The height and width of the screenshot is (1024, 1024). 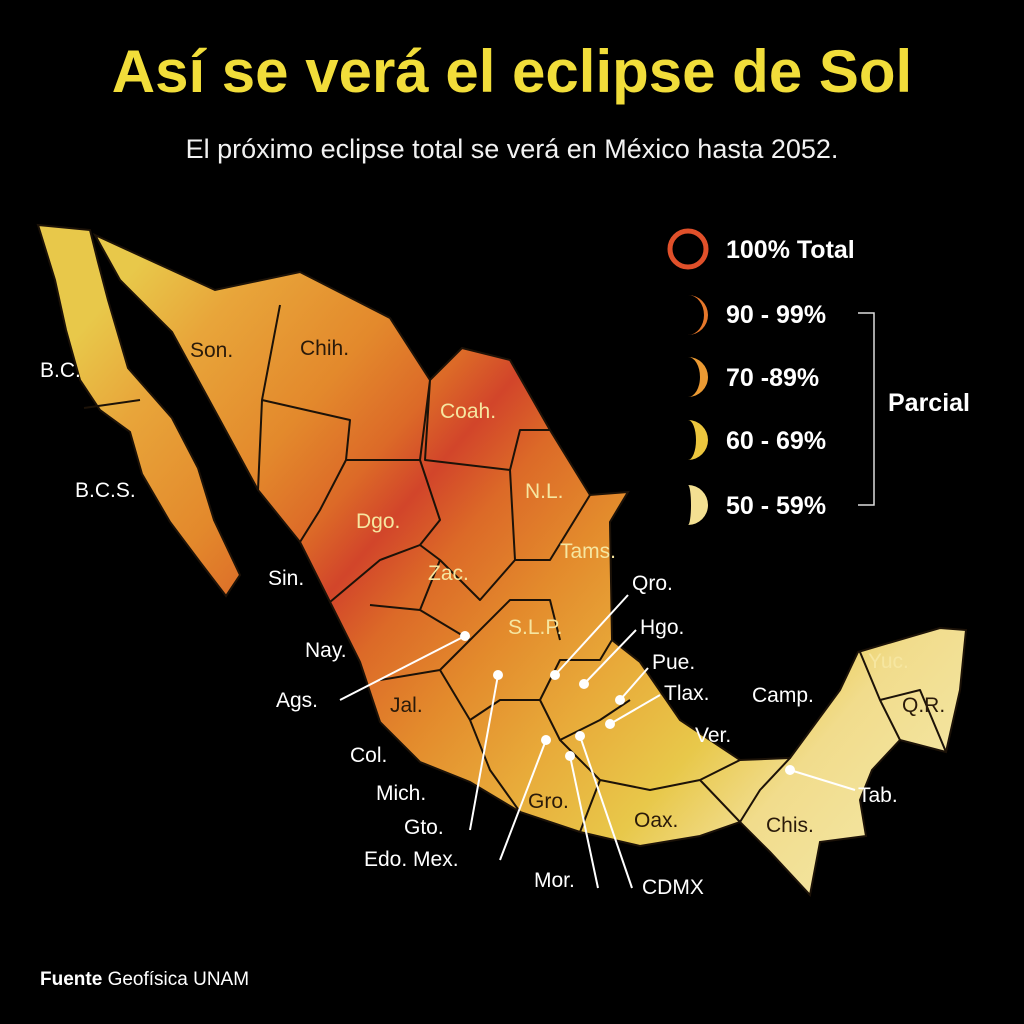 I want to click on state-label: Ags., so click(x=297, y=700).